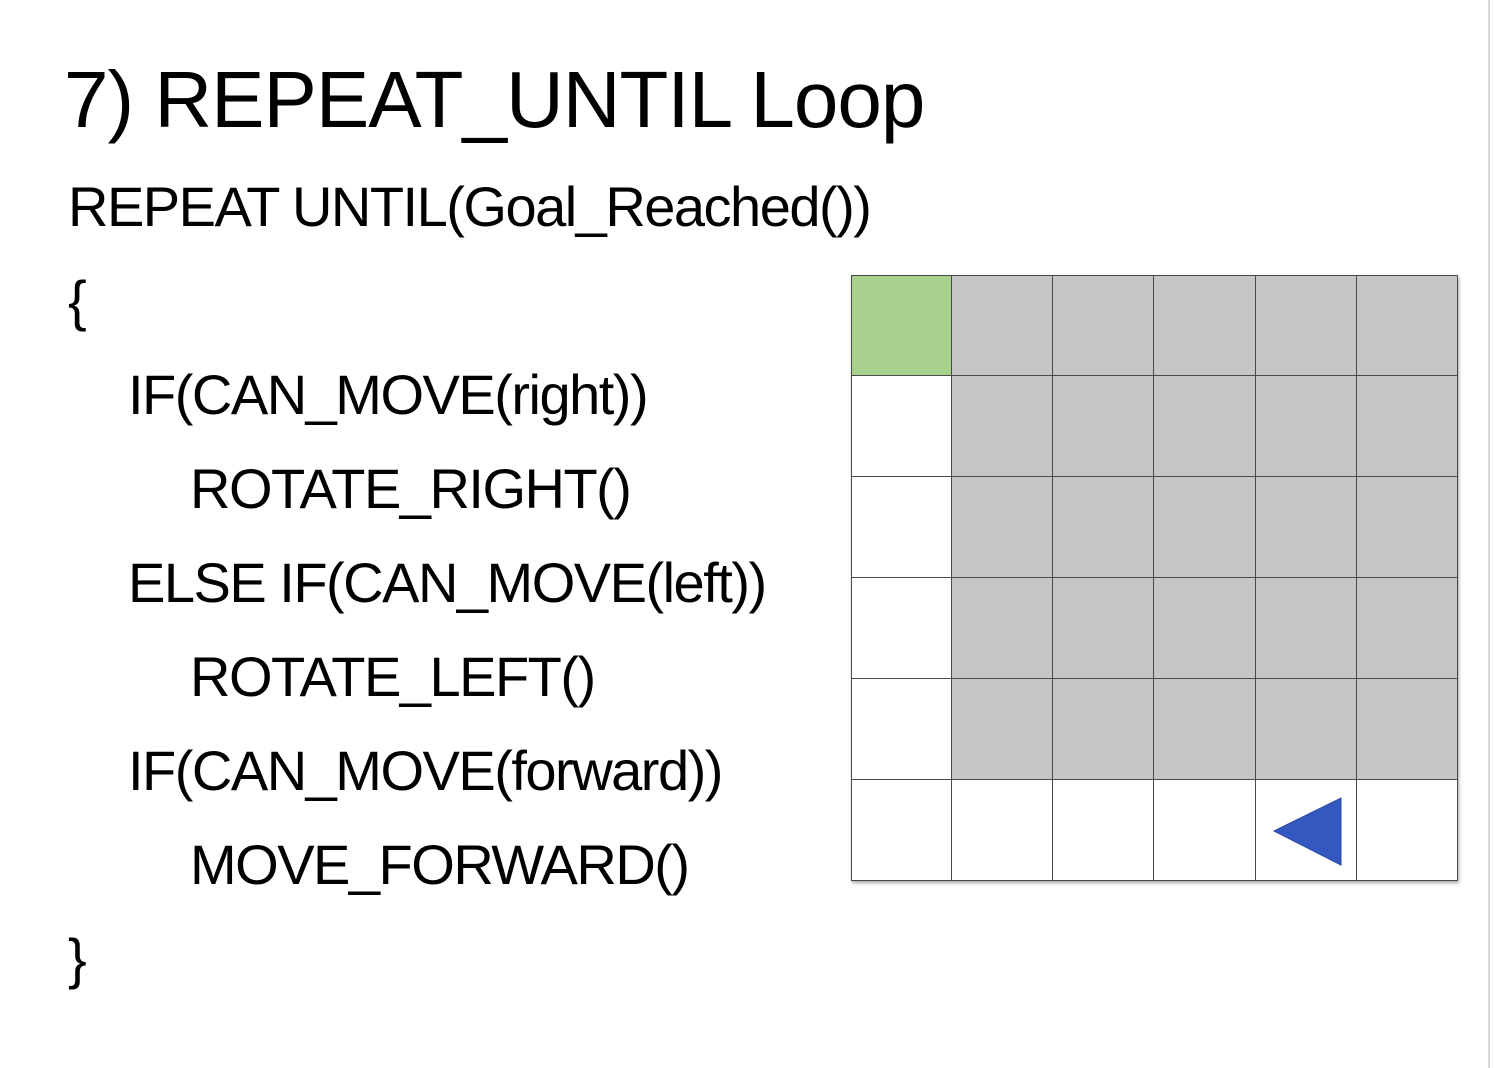 The image size is (1494, 1068). What do you see at coordinates (494, 99) in the screenshot?
I see `slide-title: 7) REPEAT_UNTIL Loop` at bounding box center [494, 99].